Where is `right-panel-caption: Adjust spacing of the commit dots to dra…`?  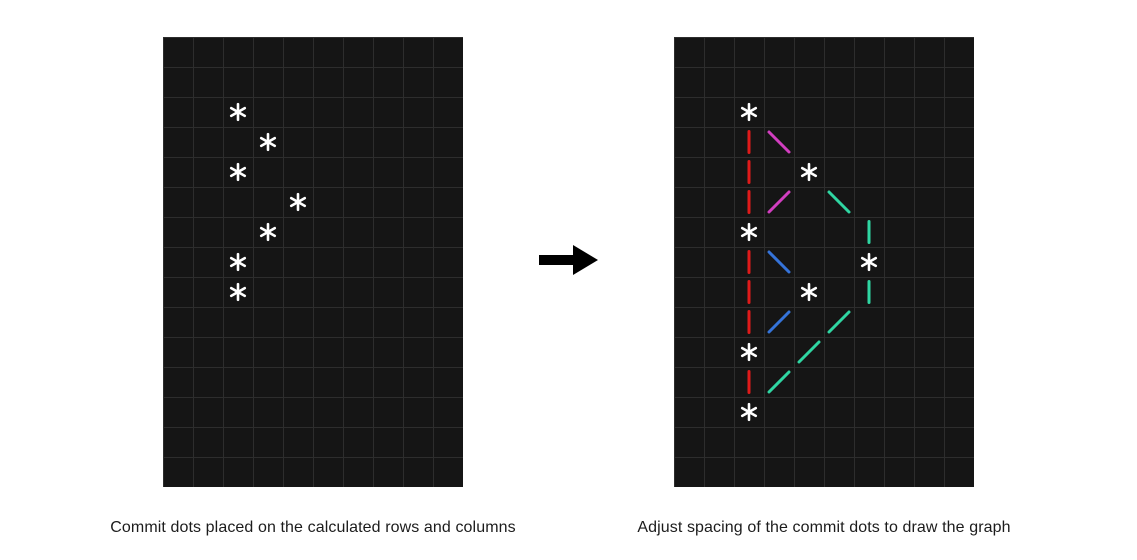
right-panel-caption: Adjust spacing of the commit dots to dra… is located at coordinates (824, 527).